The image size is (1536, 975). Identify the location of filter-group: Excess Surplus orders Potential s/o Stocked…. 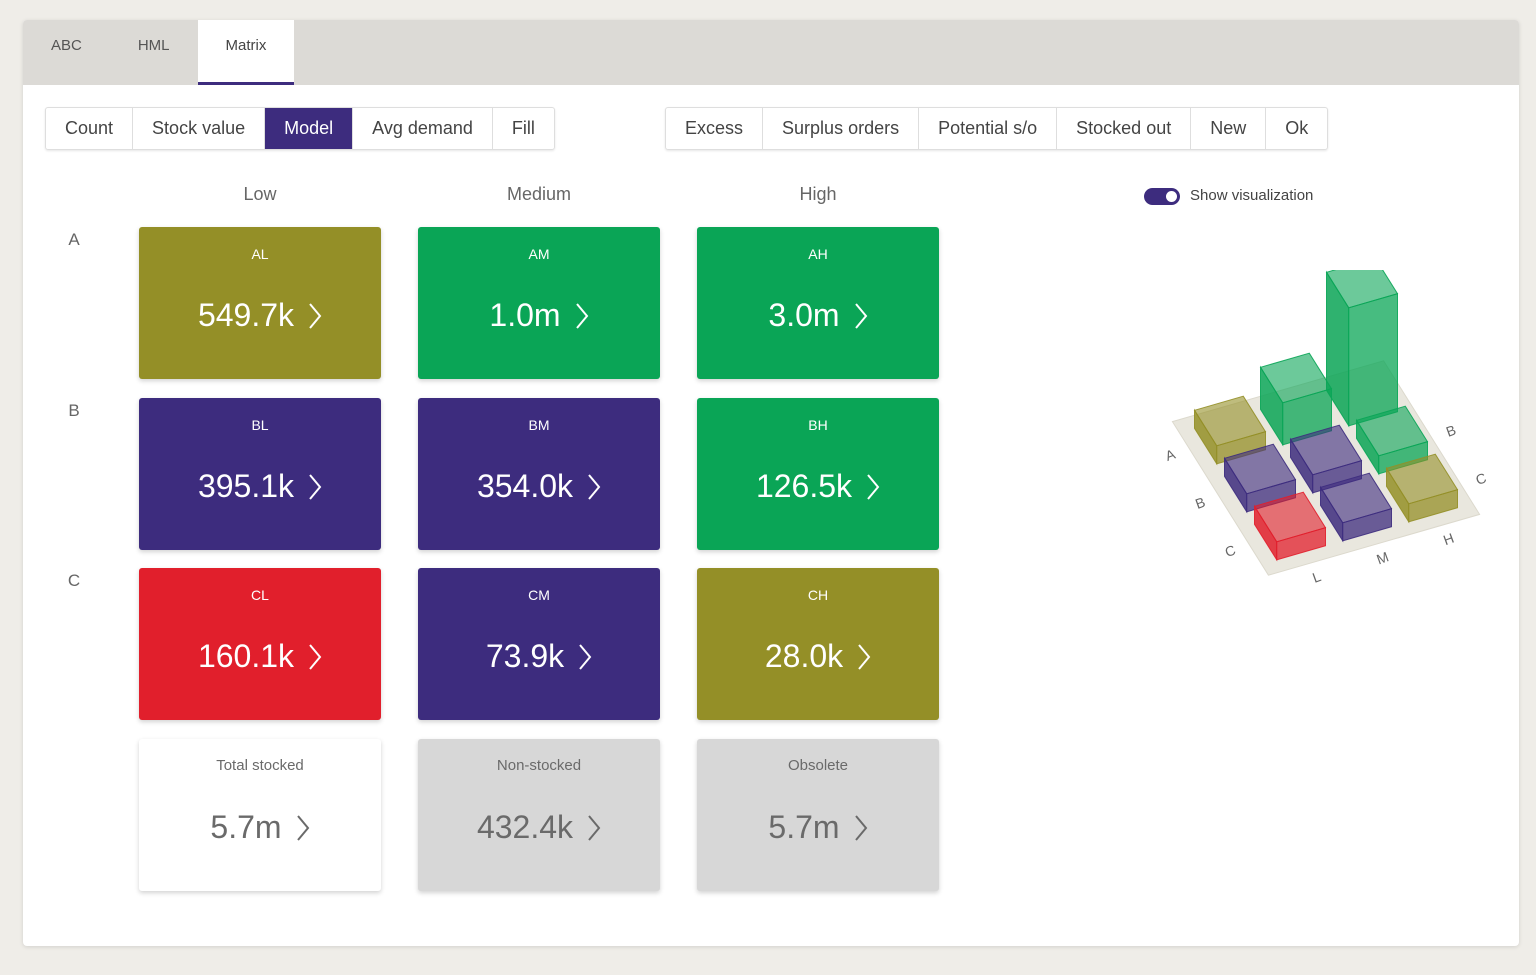
(997, 128).